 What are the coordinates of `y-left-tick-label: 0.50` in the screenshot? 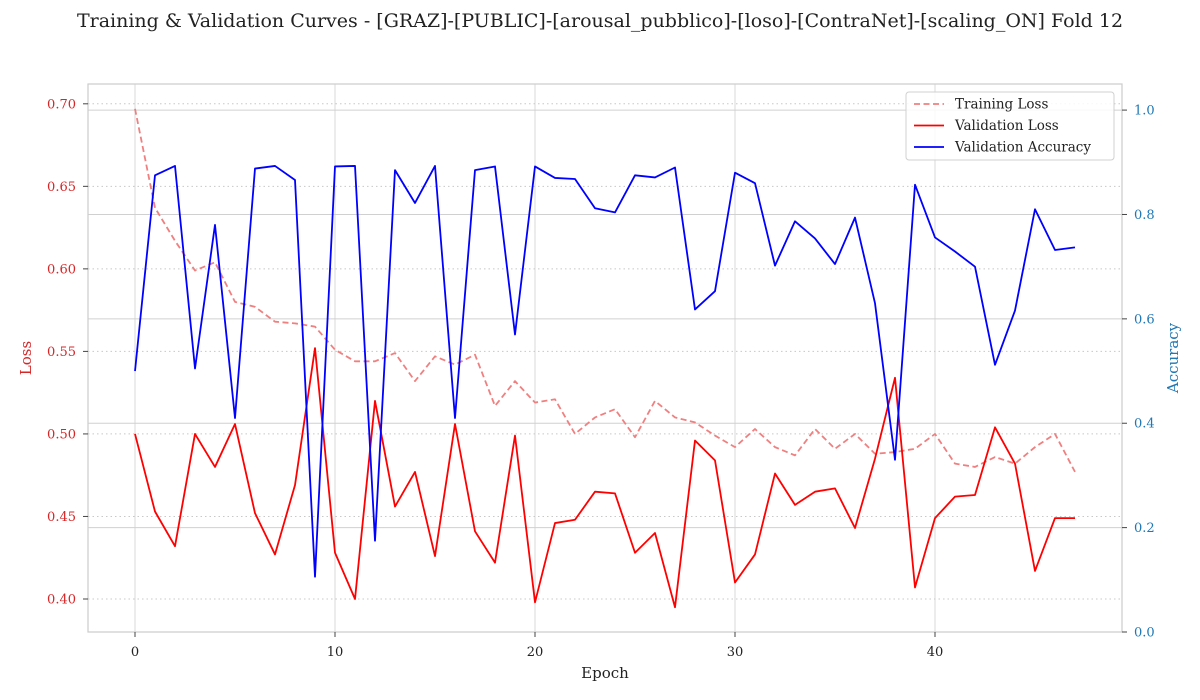 It's located at (61, 434).